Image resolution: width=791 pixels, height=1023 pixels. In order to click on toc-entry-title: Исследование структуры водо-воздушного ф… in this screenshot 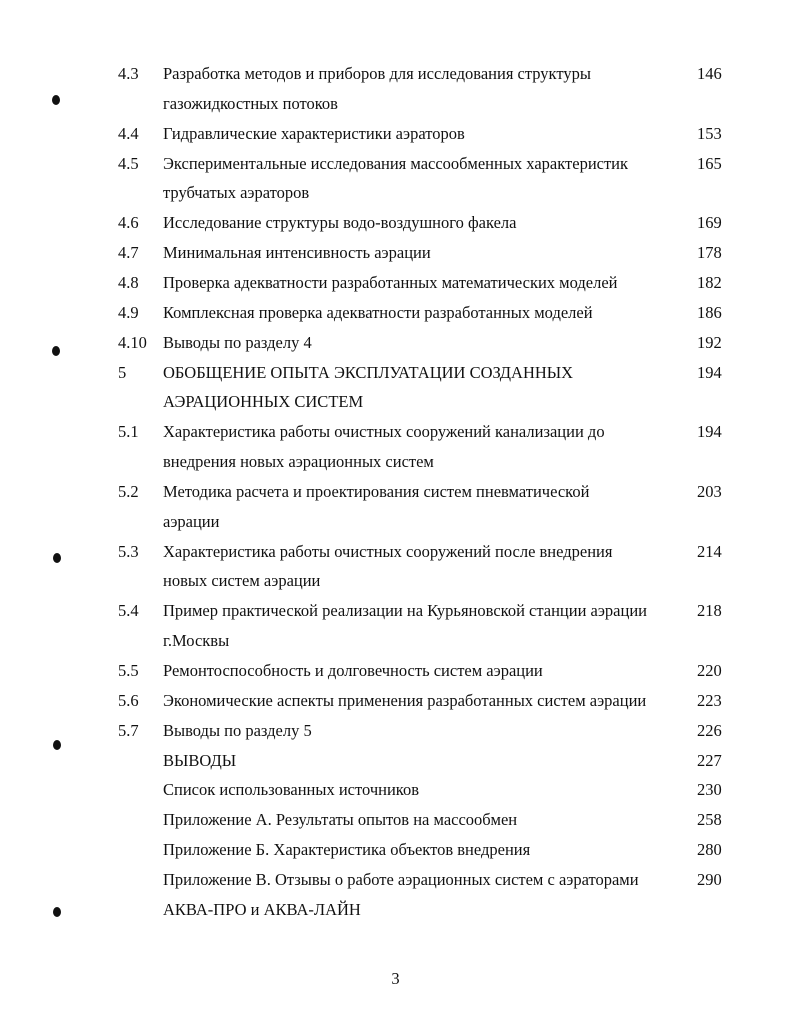, I will do `click(340, 223)`.